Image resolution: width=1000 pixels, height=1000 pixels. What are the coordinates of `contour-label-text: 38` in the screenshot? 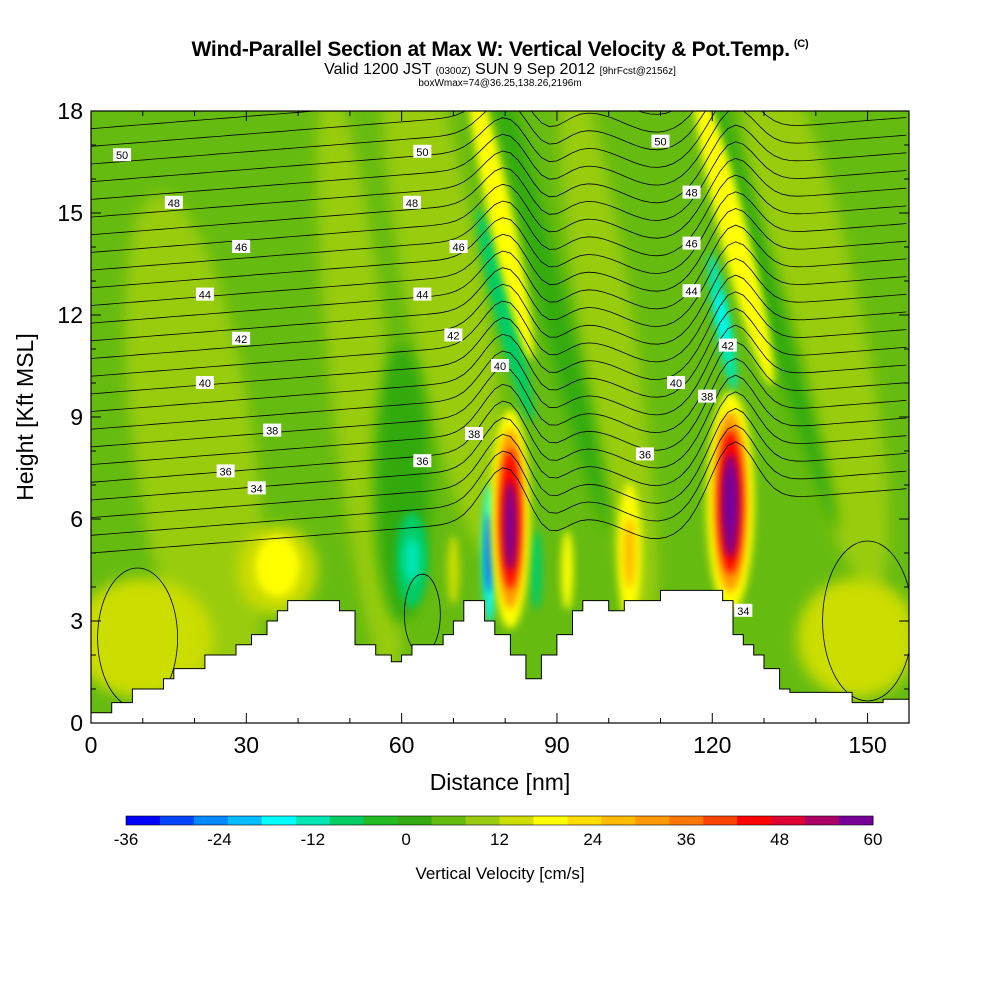 It's located at (474, 435).